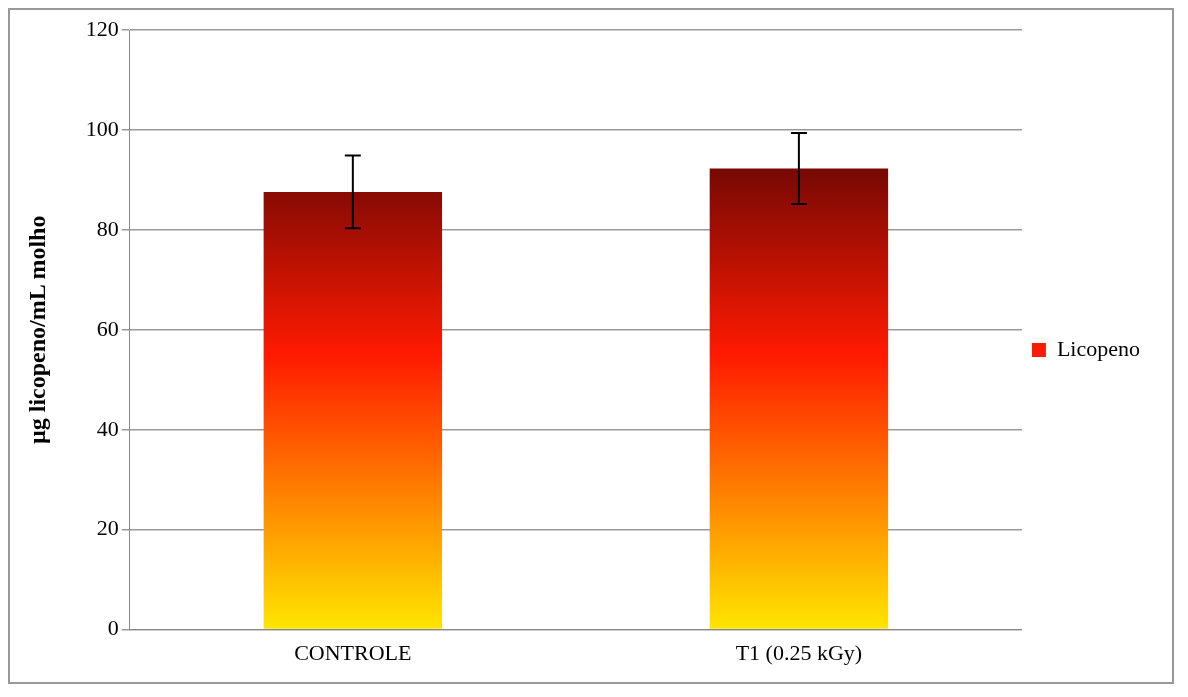 The height and width of the screenshot is (697, 1188). I want to click on y-tick-label: 80, so click(107, 228).